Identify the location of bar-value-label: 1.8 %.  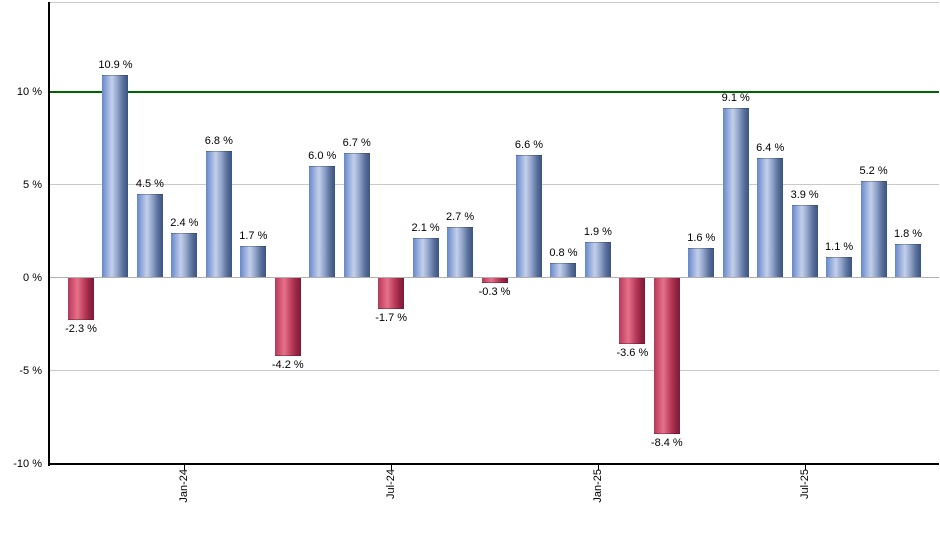
(908, 234).